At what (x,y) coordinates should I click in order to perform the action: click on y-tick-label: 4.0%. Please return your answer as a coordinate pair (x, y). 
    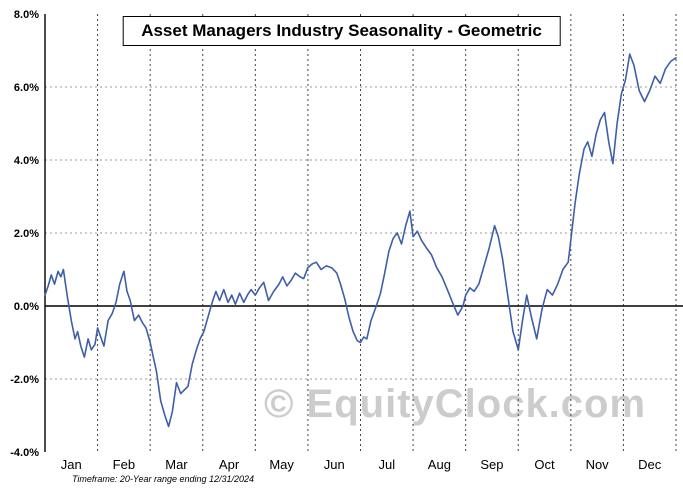
    Looking at the image, I should click on (26, 161).